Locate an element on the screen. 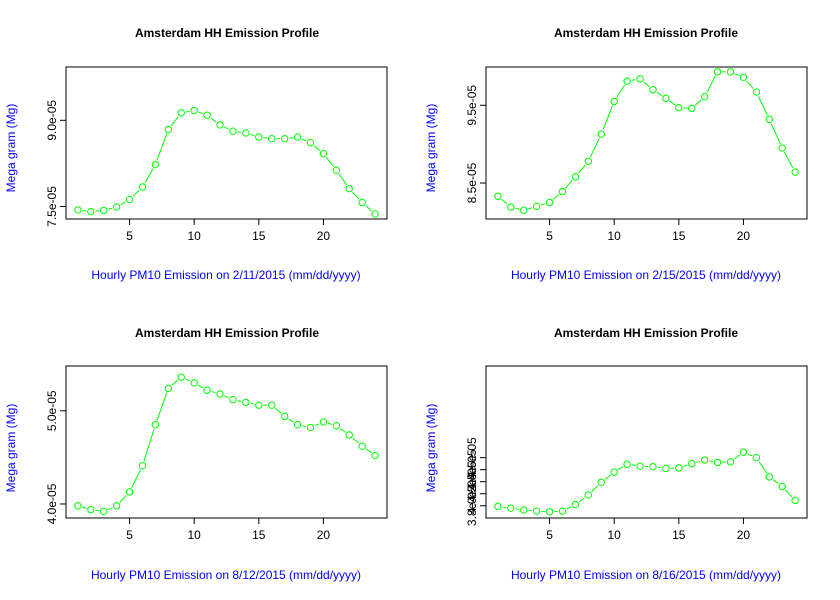 The image size is (840, 600). y-tick-label-2-0: 8.5e-05 is located at coordinates (472, 182).